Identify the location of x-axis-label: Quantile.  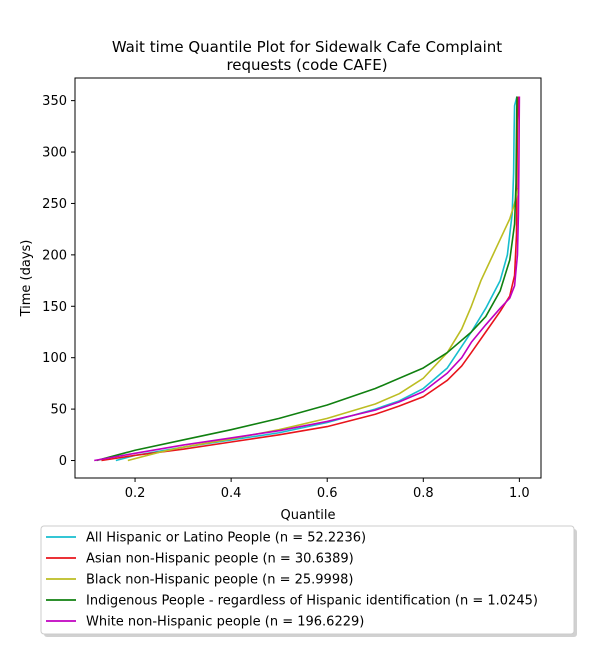
(308, 515).